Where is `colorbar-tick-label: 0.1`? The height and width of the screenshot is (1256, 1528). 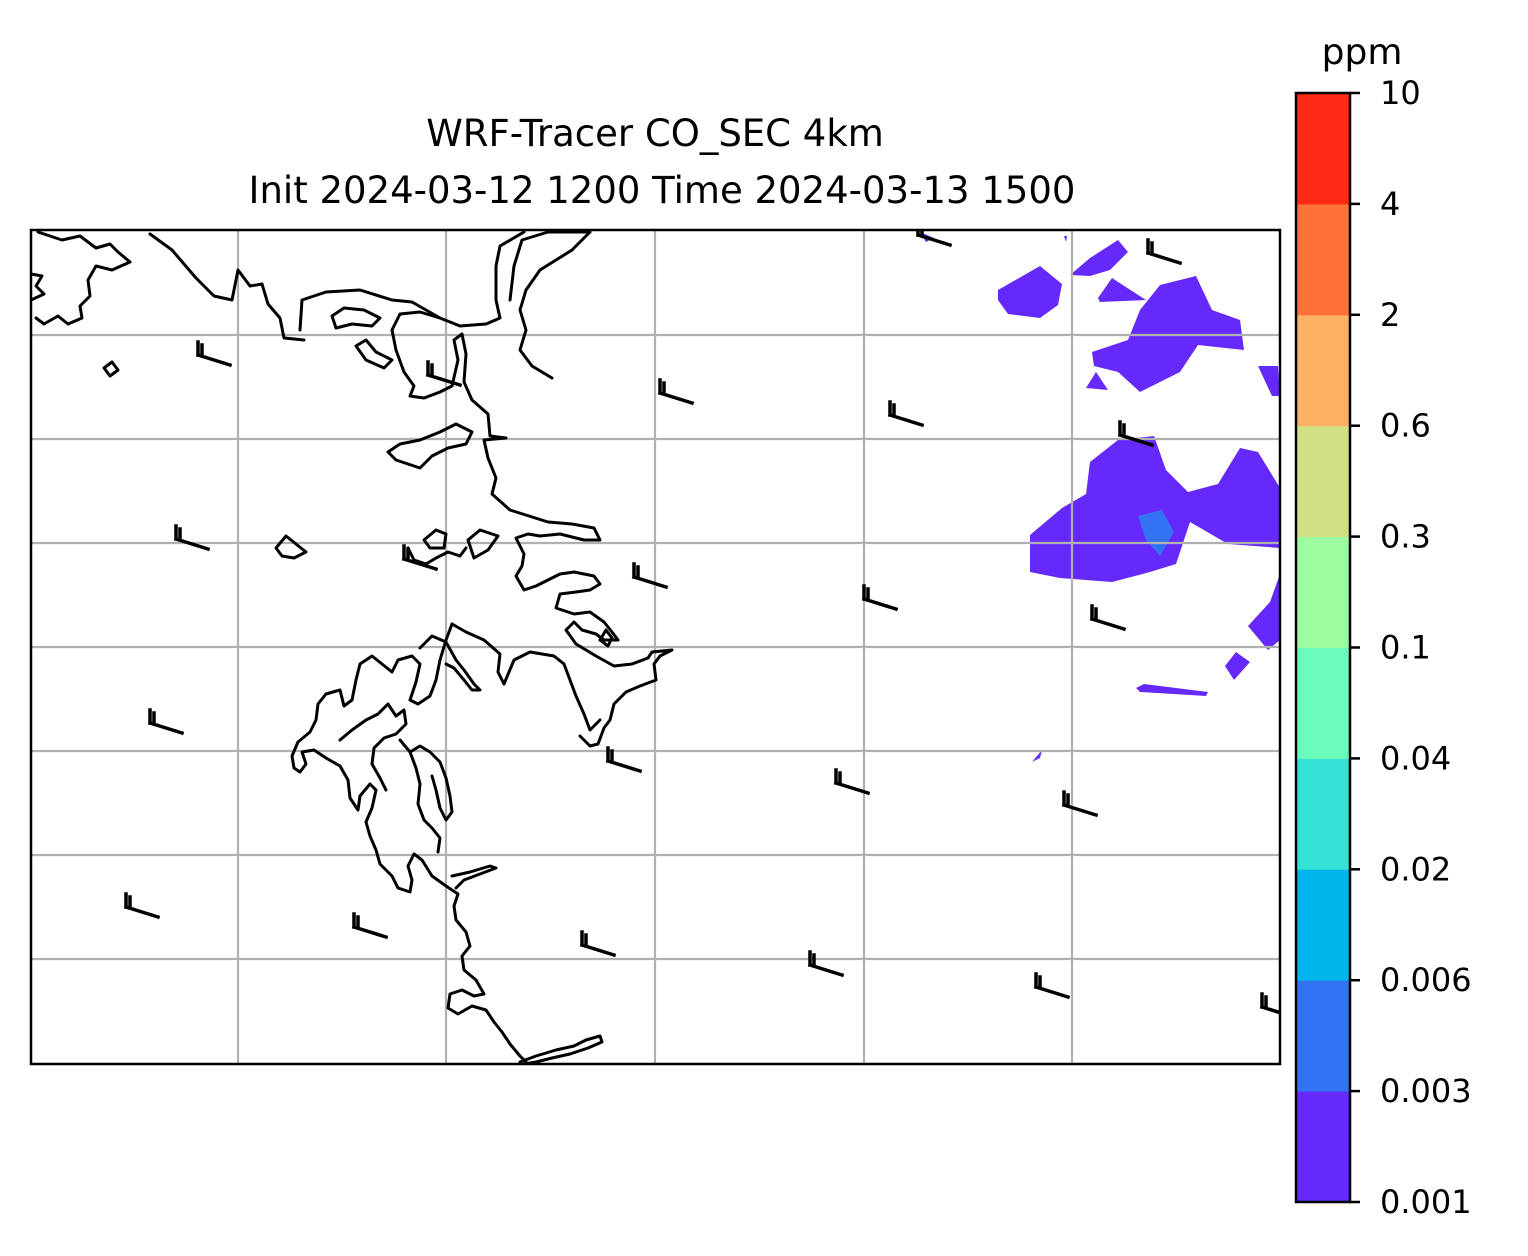
colorbar-tick-label: 0.1 is located at coordinates (1405, 648).